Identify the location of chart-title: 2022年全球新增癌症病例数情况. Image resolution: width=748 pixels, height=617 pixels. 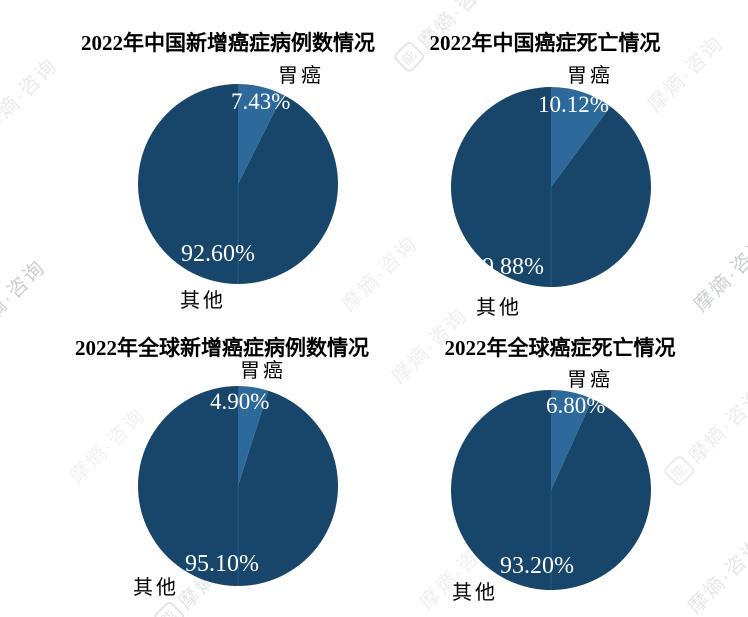
(222, 348).